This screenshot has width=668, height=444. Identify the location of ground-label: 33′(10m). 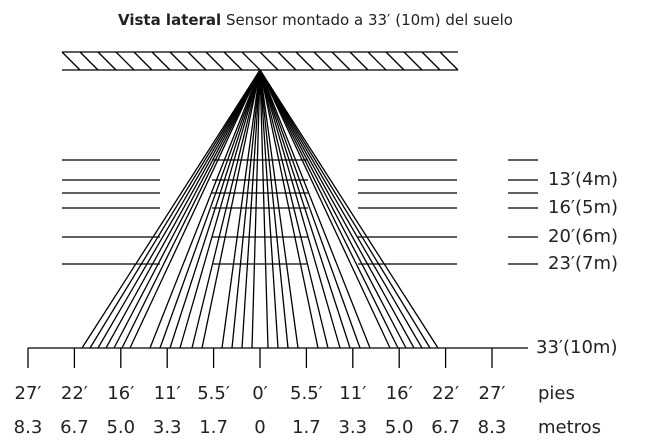
(576, 347).